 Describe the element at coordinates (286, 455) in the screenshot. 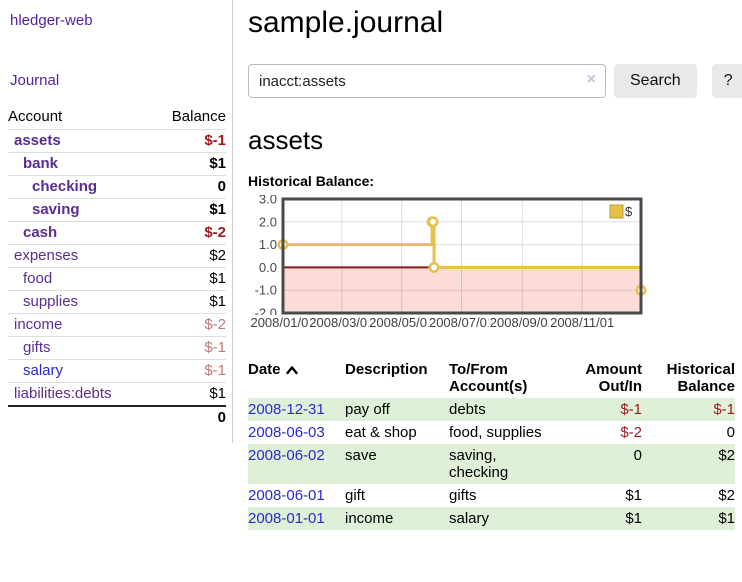

I see `transaction-date-link: 2008-06-02` at that location.